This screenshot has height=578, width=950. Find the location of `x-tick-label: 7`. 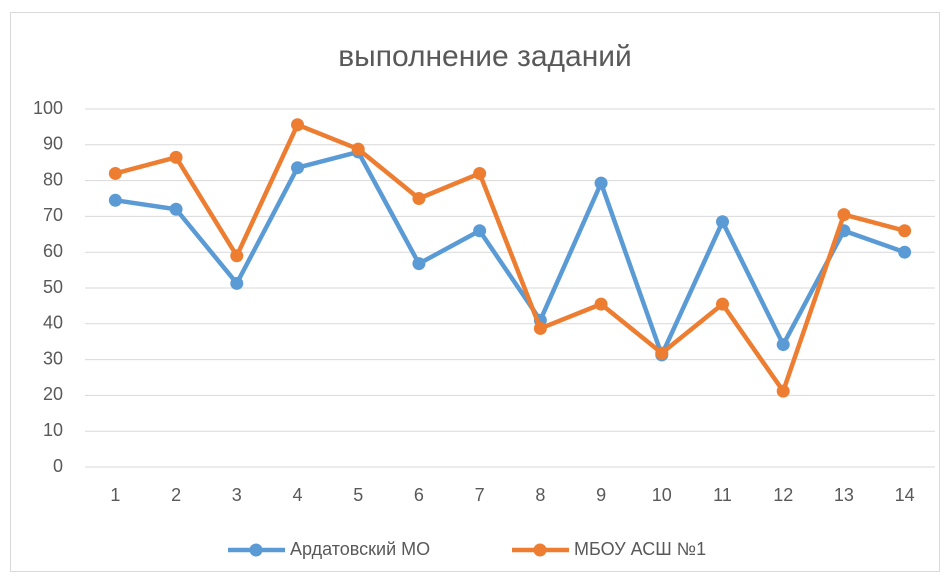

x-tick-label: 7 is located at coordinates (480, 495).